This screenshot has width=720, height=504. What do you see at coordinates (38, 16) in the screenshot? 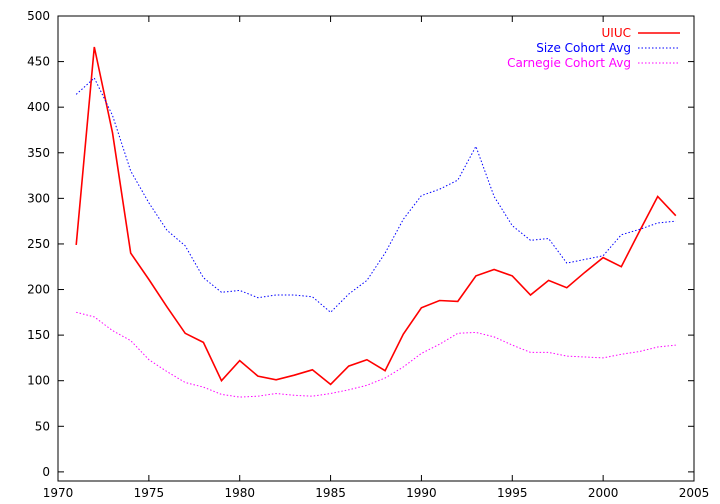
I see `y-tick-label: 500` at bounding box center [38, 16].